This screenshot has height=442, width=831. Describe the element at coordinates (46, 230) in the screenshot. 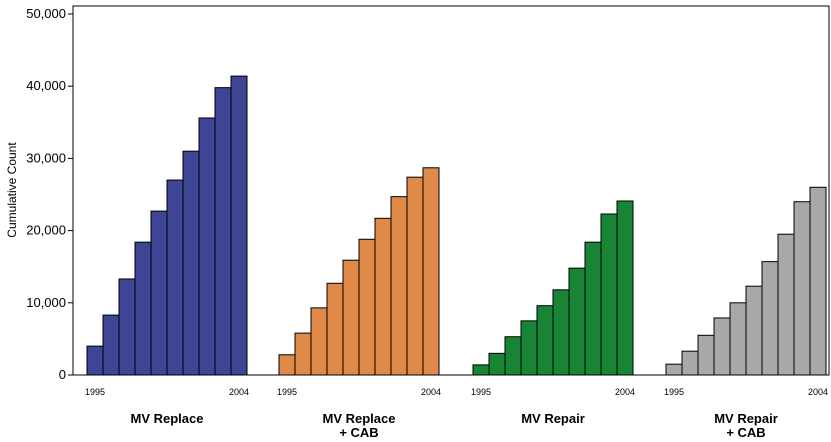

I see `y-tick-label: 20,000` at that location.